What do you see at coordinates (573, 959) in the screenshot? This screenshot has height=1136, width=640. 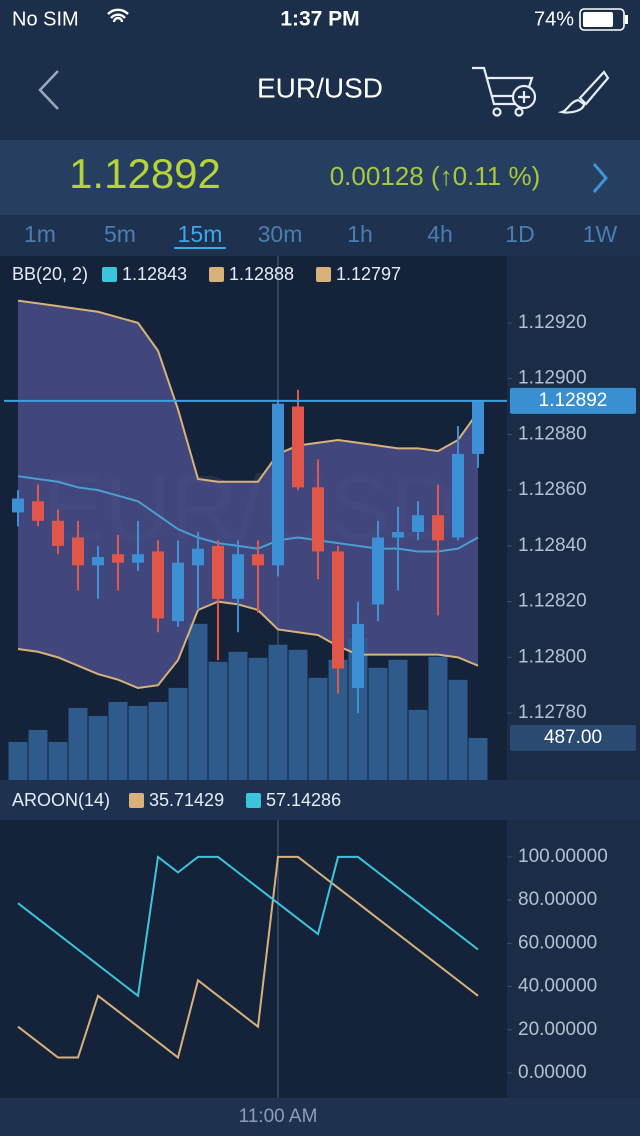 I see `aroon-axis-bg` at bounding box center [573, 959].